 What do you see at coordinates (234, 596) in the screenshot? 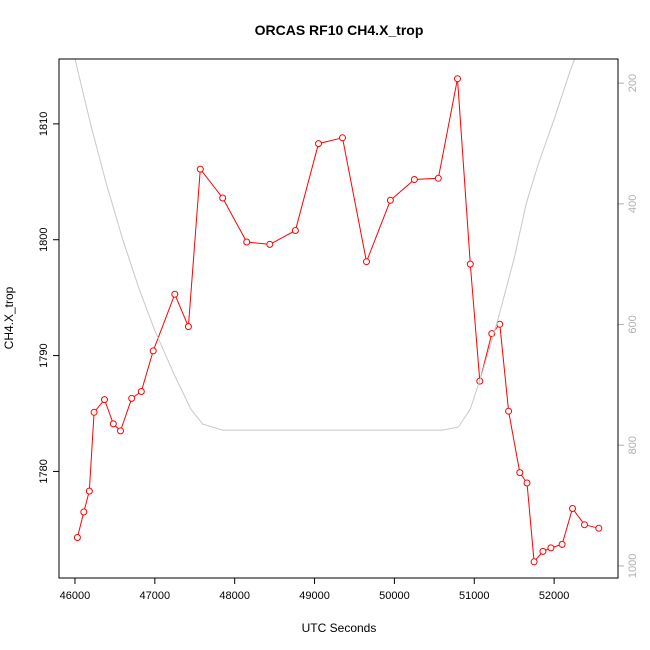
I see `x-tick-label: 48000` at bounding box center [234, 596].